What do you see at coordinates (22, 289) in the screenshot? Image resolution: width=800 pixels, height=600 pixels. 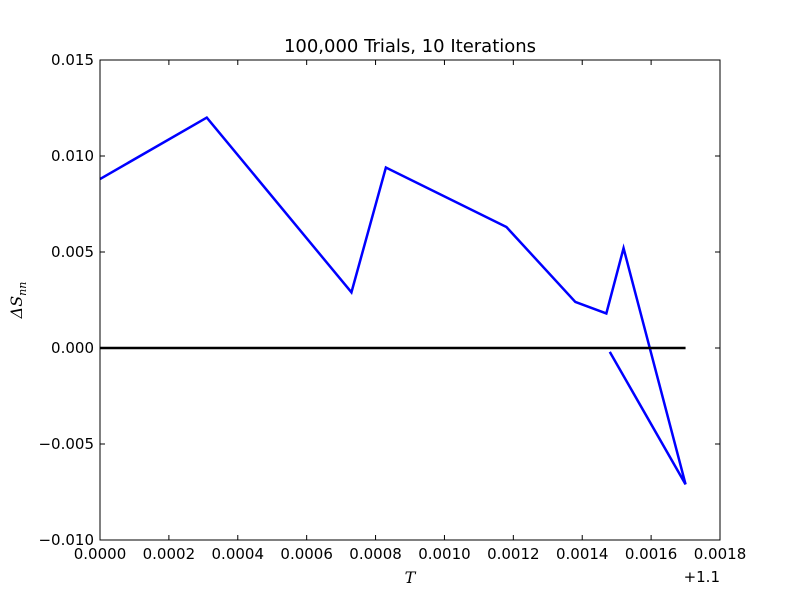 I see `y-axis-label-subscript: nn` at bounding box center [22, 289].